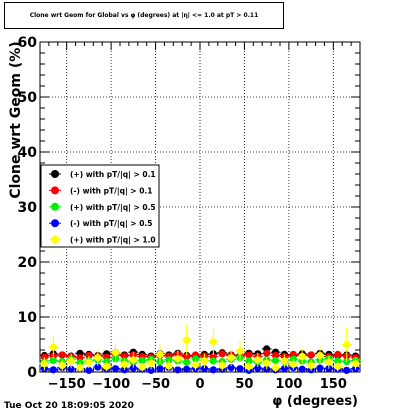 This screenshot has width=400, height=414. What do you see at coordinates (222, 354) in the screenshot?
I see `marker-s1-p20` at bounding box center [222, 354].